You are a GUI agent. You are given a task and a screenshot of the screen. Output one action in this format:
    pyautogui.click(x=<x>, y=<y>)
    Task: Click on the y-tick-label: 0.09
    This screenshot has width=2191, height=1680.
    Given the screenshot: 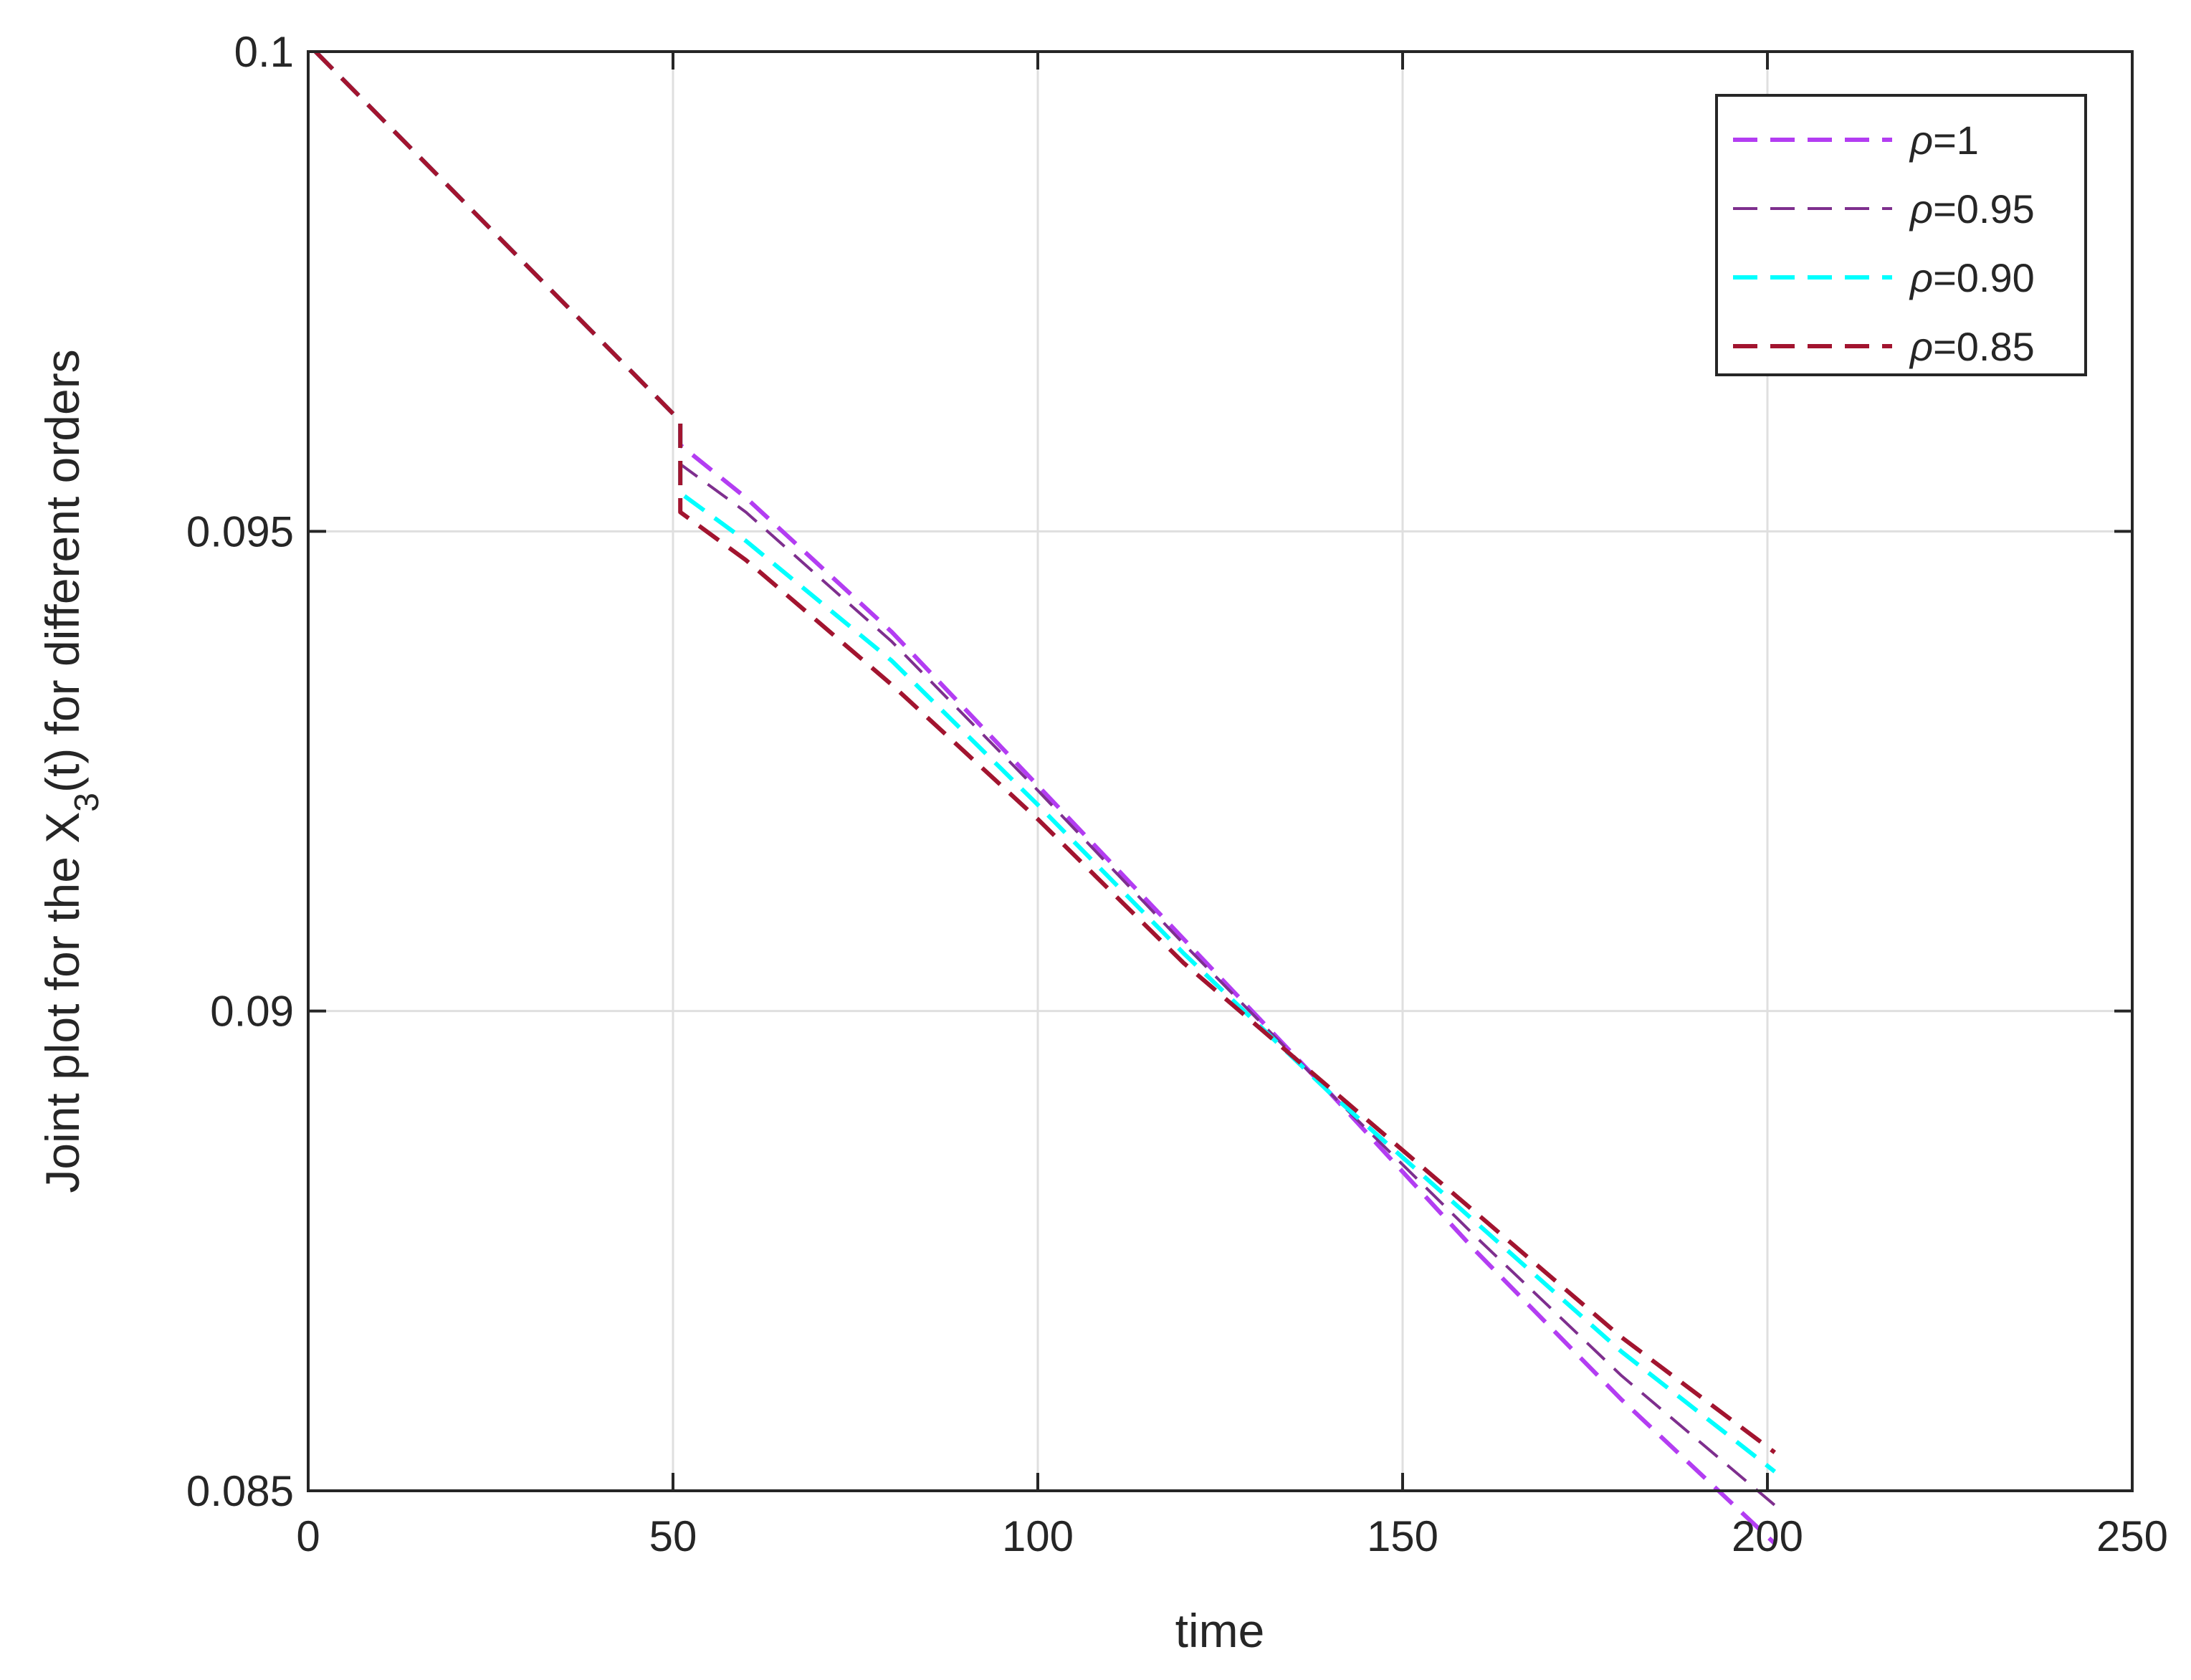 What is the action you would take?
    pyautogui.click(x=252, y=1012)
    